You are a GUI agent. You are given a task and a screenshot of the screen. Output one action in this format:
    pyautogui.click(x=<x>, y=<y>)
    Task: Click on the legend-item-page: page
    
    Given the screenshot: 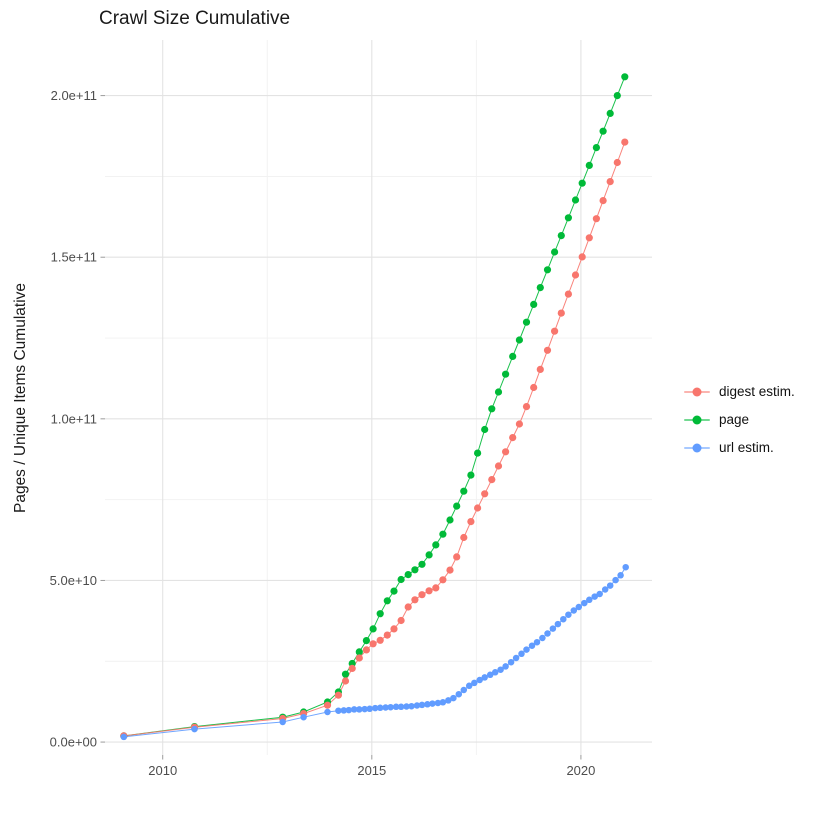 What is the action you would take?
    pyautogui.click(x=739, y=419)
    